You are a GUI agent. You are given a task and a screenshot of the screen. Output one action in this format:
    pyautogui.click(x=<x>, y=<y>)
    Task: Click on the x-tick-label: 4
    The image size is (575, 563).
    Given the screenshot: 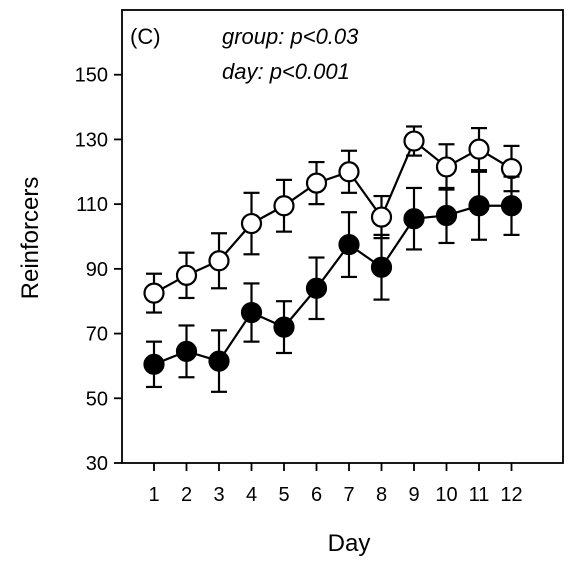 What is the action you would take?
    pyautogui.click(x=251, y=495)
    